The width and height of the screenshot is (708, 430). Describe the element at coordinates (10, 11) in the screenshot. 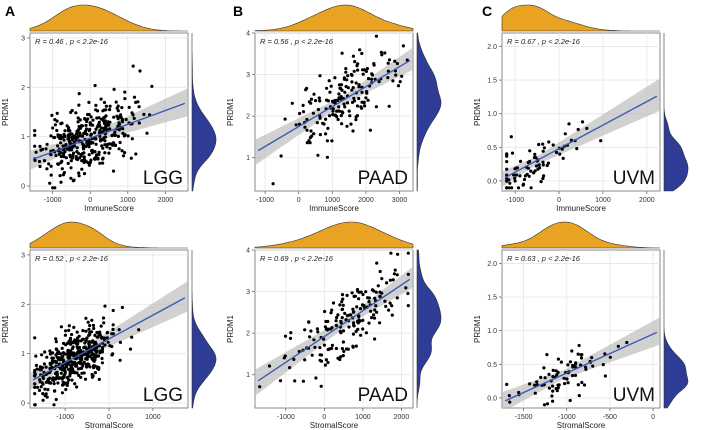

I see `panel-letter: A` at that location.